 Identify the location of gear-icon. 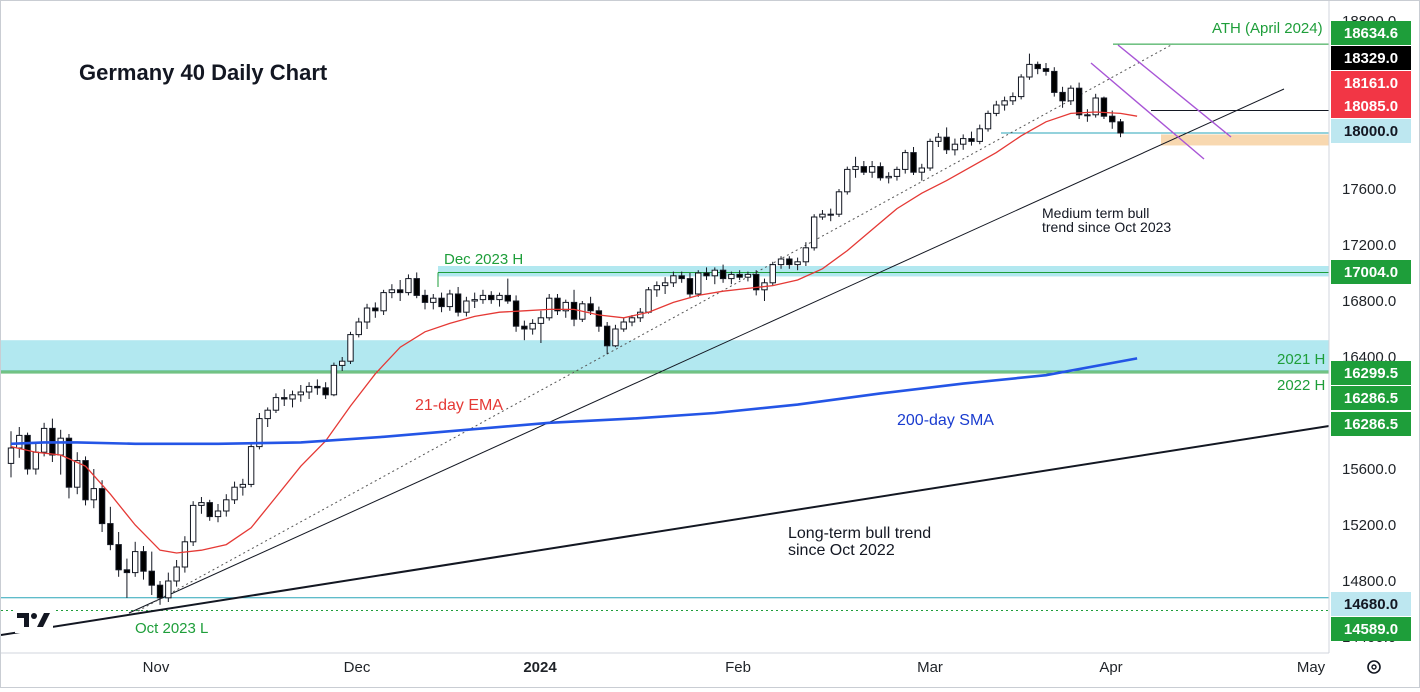
(1374, 667).